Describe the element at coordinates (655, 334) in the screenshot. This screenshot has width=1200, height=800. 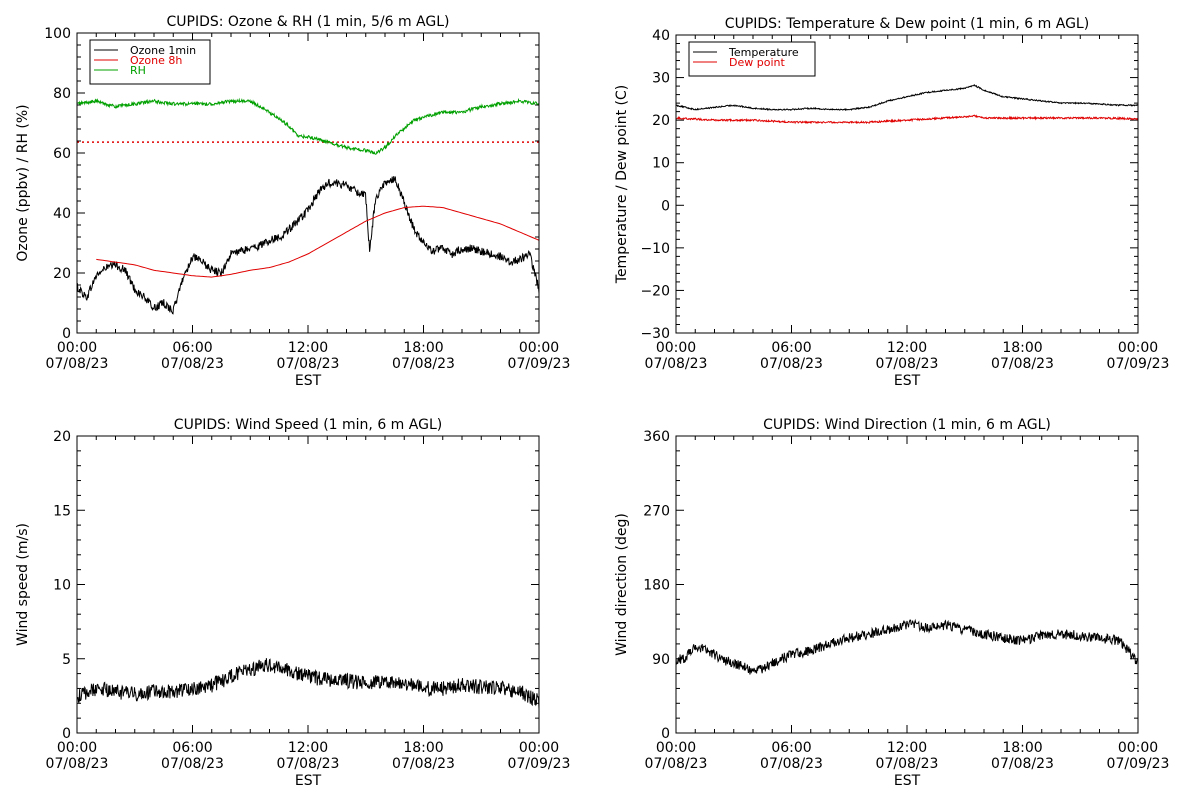
I see `y-tick-label: −30` at that location.